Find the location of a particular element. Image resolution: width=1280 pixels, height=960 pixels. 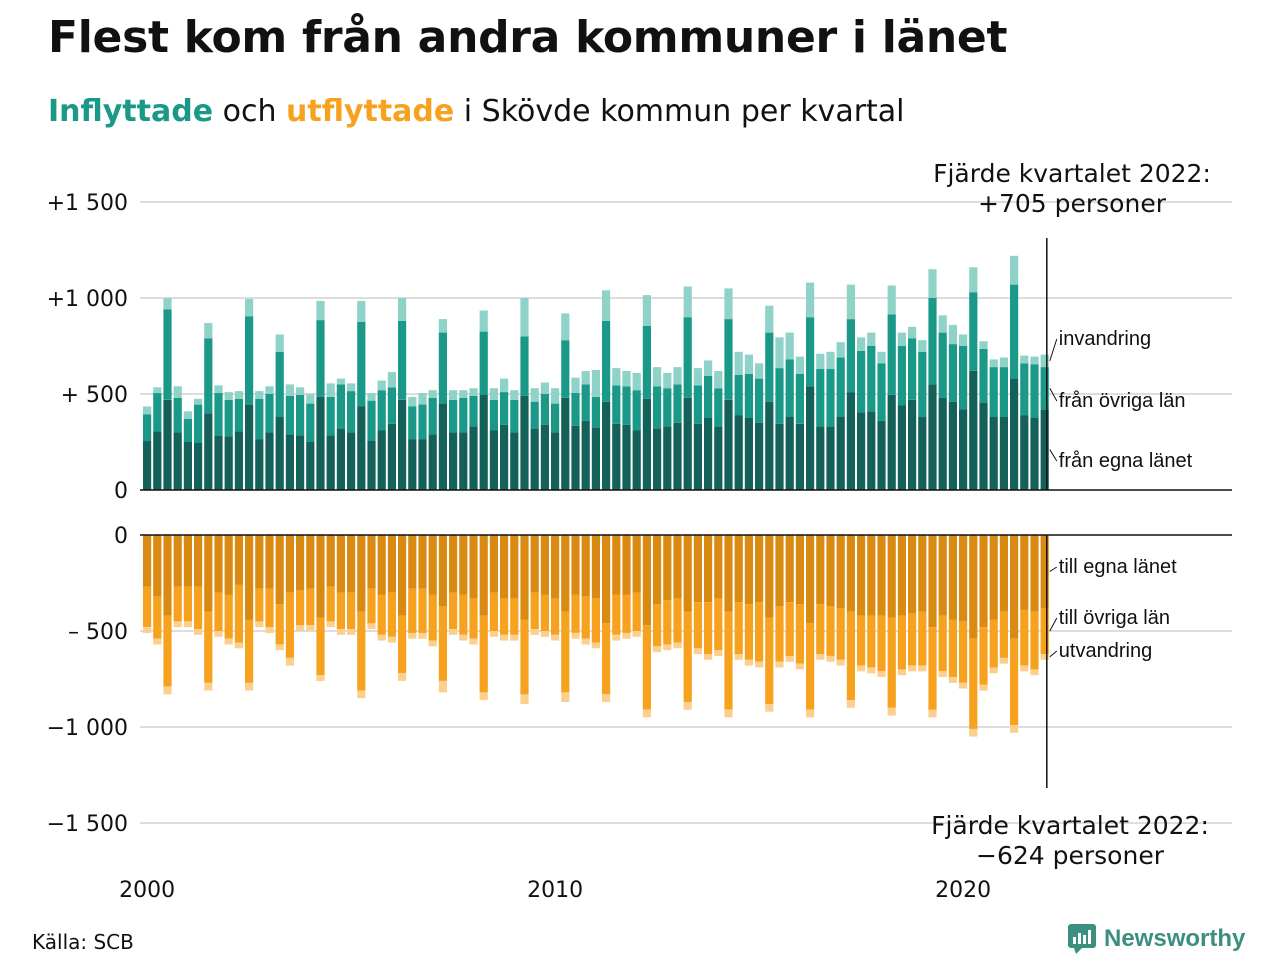

lower-y-tick-label: 0 is located at coordinates (121, 536).